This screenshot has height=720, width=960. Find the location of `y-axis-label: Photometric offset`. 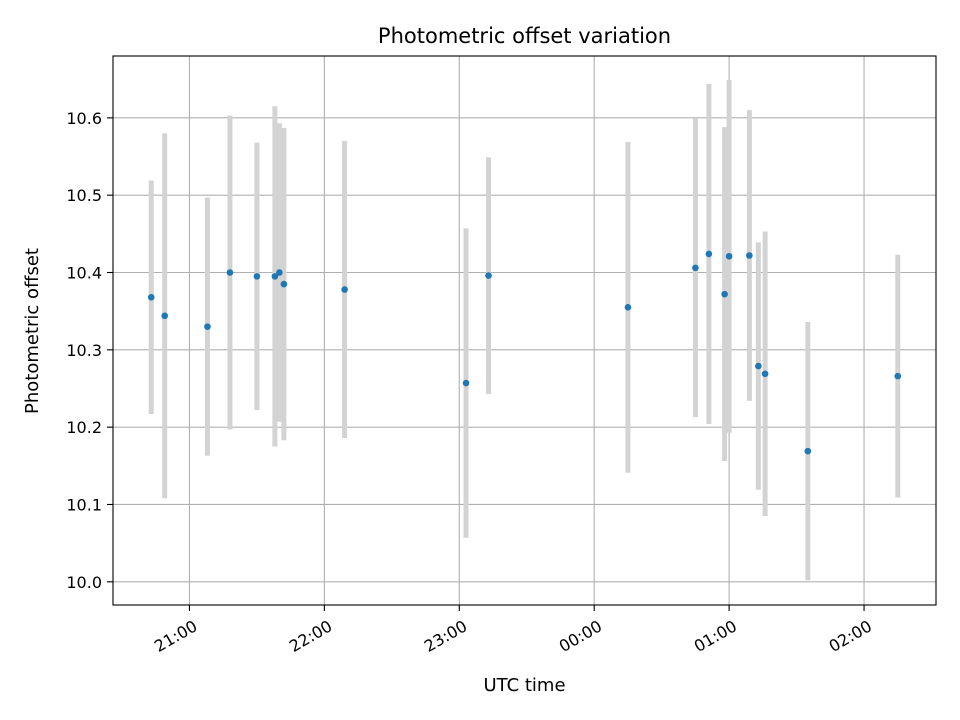

y-axis-label: Photometric offset is located at coordinates (32, 331).